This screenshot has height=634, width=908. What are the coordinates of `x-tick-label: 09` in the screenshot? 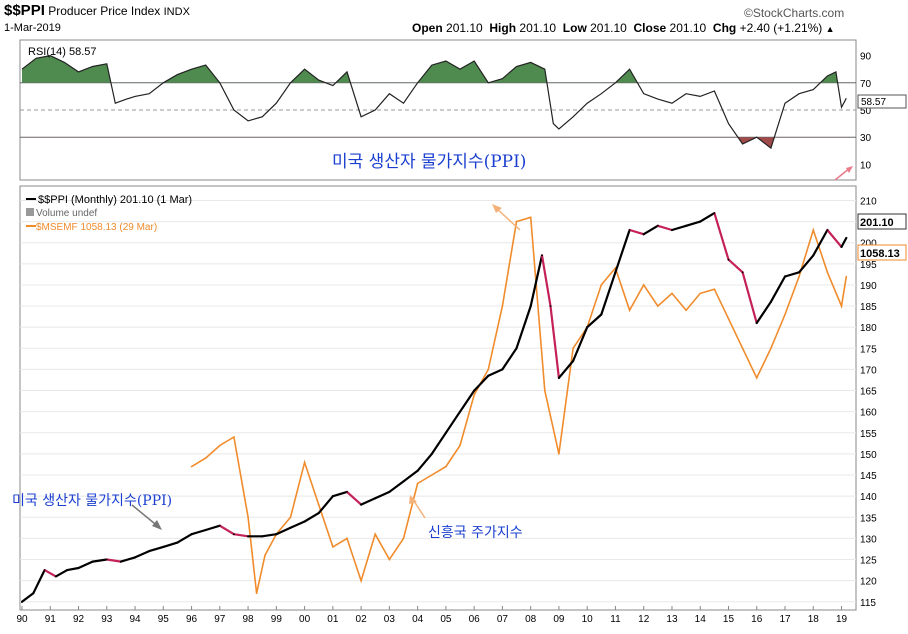 It's located at (559, 619).